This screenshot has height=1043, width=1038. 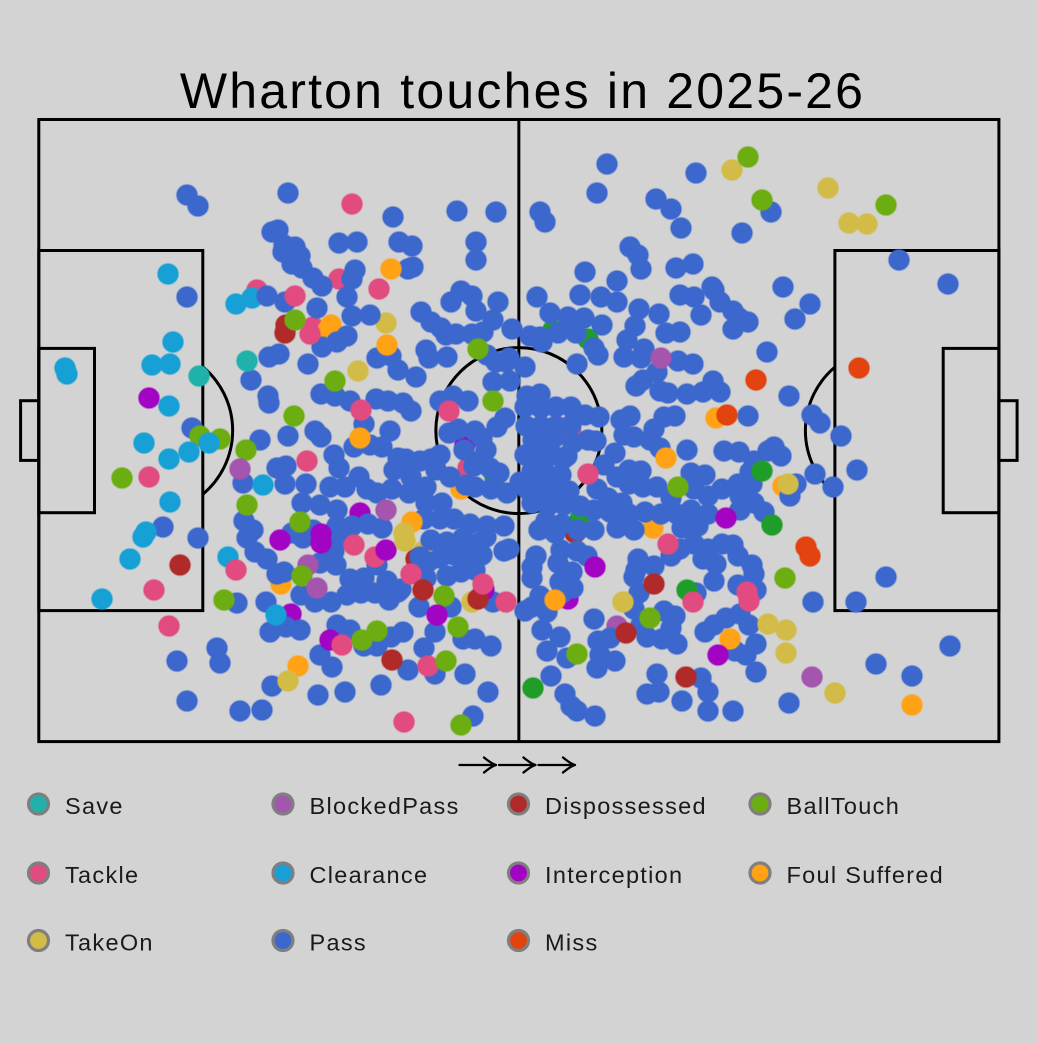 What do you see at coordinates (338, 943) in the screenshot?
I see `svg-text: Pass` at bounding box center [338, 943].